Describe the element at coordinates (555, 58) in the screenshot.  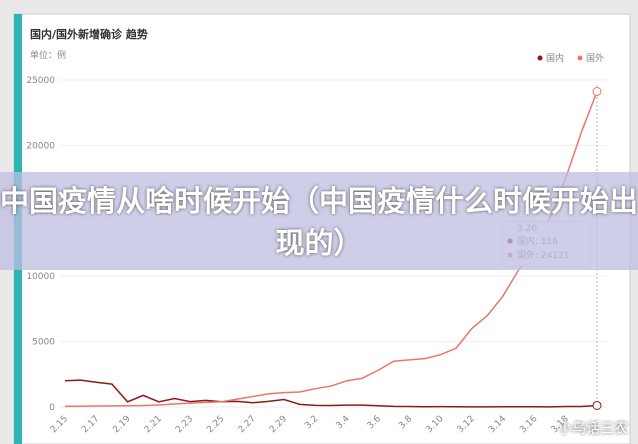
I see `legend-label: 国内` at that location.